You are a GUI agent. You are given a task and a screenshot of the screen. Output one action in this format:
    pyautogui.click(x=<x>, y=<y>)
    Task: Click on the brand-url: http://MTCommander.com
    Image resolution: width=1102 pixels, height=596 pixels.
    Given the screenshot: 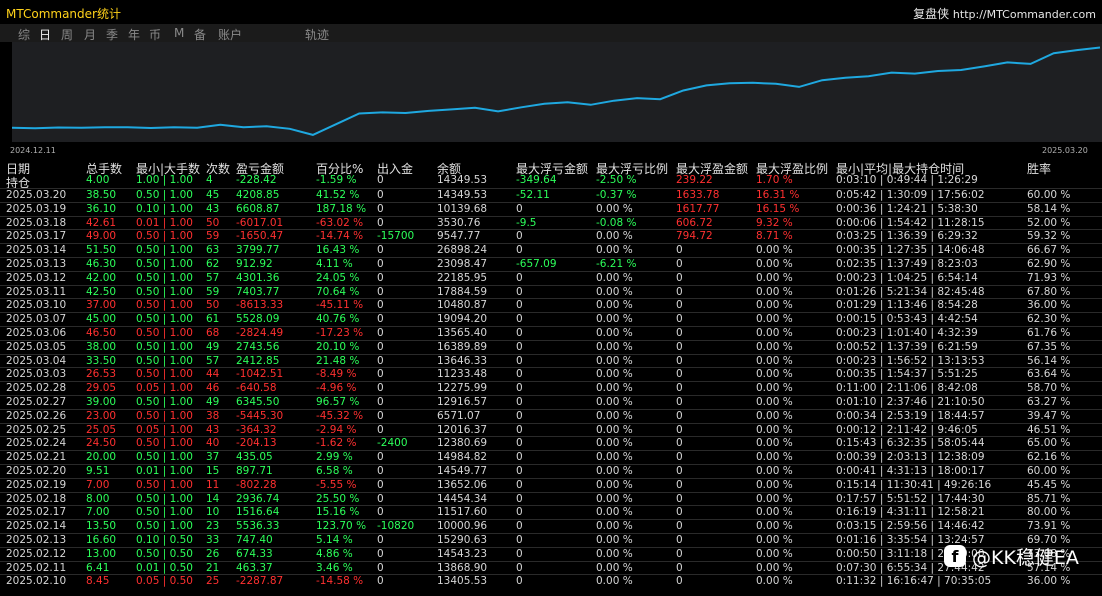 What is the action you would take?
    pyautogui.click(x=1024, y=14)
    